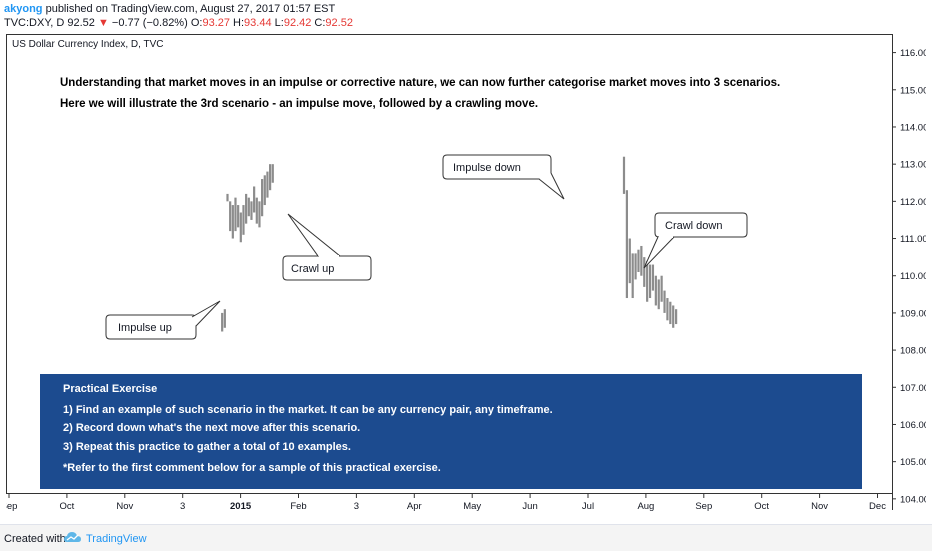 This screenshot has height=551, width=932. What do you see at coordinates (34, 23) in the screenshot?
I see `symbol-name: TVC:DXY, D` at bounding box center [34, 23].